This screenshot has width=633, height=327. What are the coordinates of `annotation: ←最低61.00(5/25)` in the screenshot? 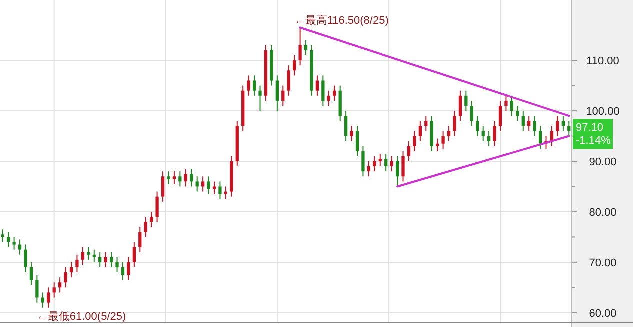 It's located at (81, 316).